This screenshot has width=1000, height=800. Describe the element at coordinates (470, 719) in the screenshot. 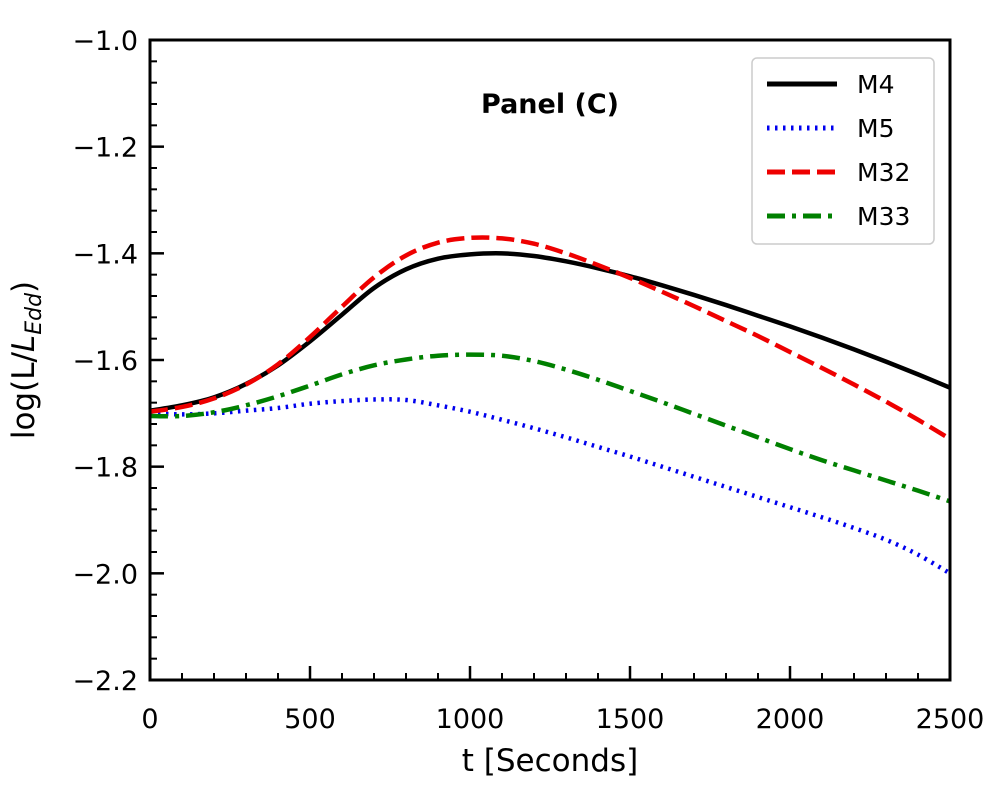

I see `x-tick-label: 1000` at that location.